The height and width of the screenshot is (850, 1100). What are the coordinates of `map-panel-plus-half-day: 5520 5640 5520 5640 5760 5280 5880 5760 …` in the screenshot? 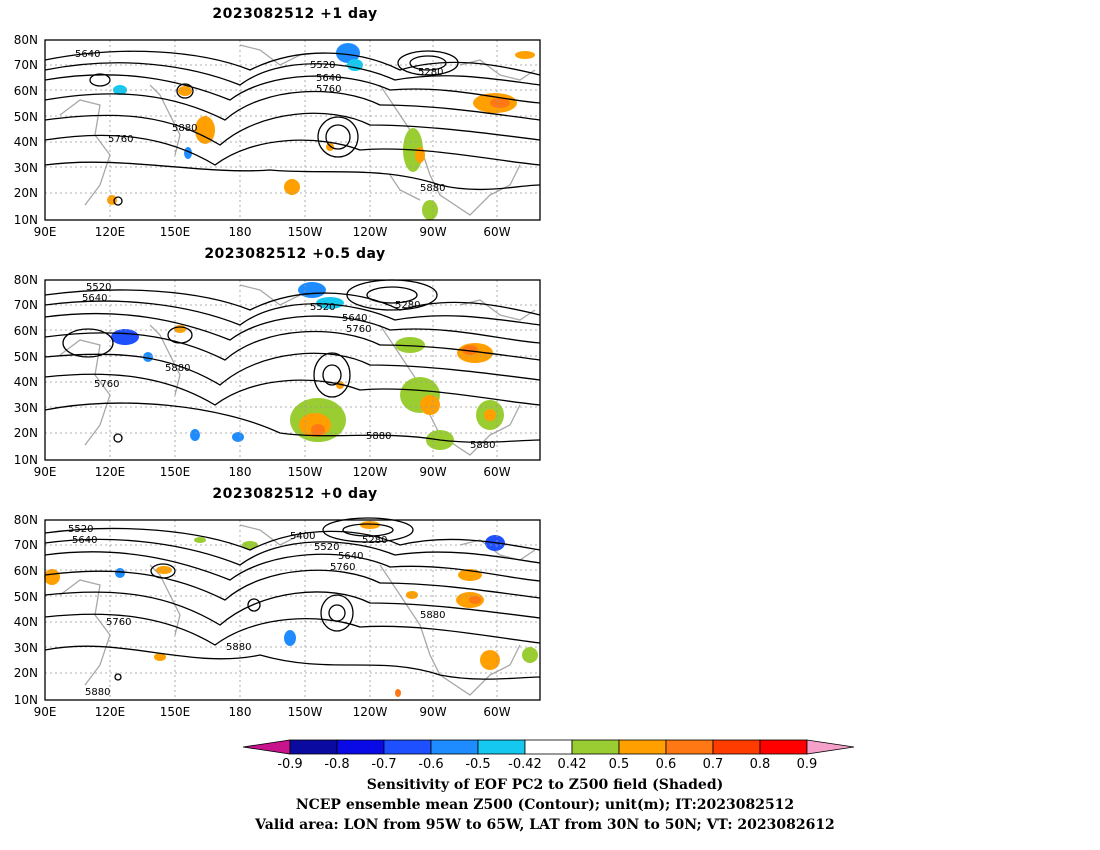 It's located at (277, 376).